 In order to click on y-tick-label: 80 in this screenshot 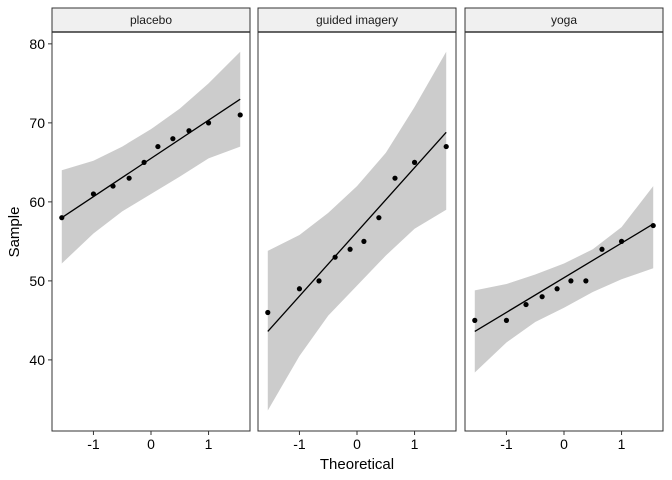, I will do `click(37, 44)`.